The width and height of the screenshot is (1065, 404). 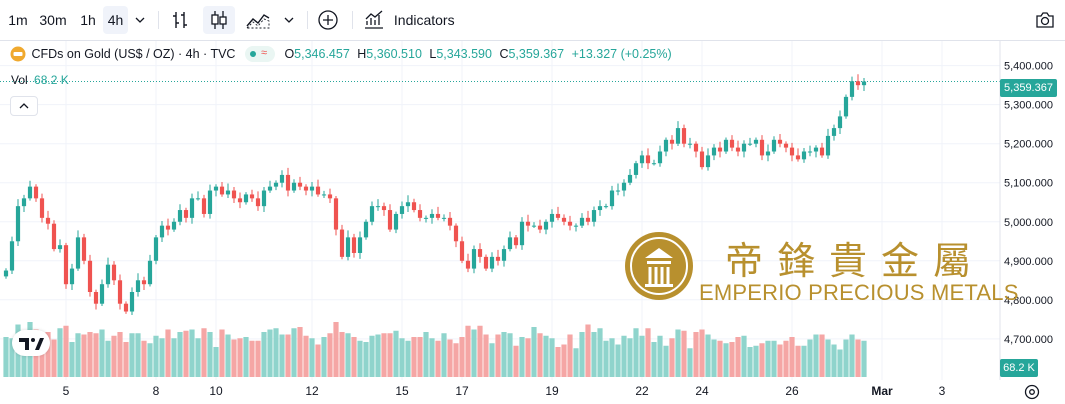 I want to click on tradingview-logo, so click(x=31, y=343).